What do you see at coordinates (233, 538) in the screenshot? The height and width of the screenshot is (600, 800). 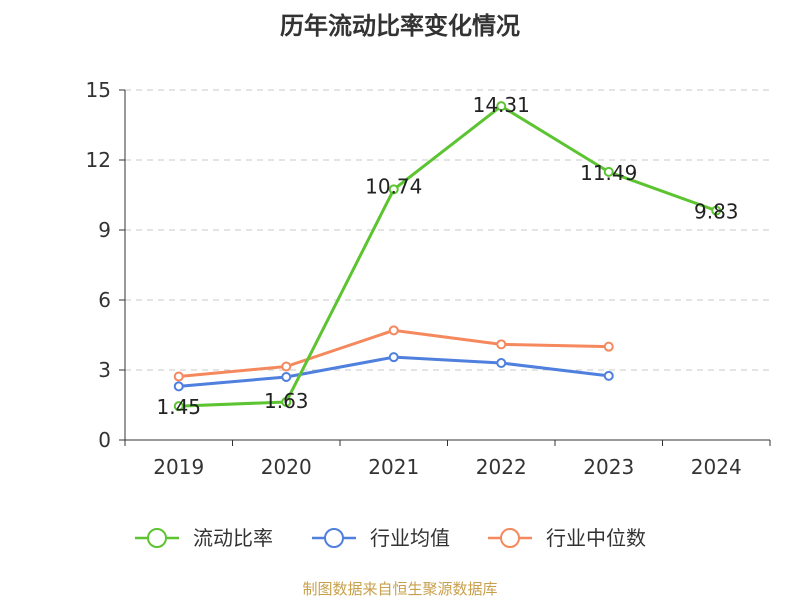 I see `legend-label: 流动比率` at bounding box center [233, 538].